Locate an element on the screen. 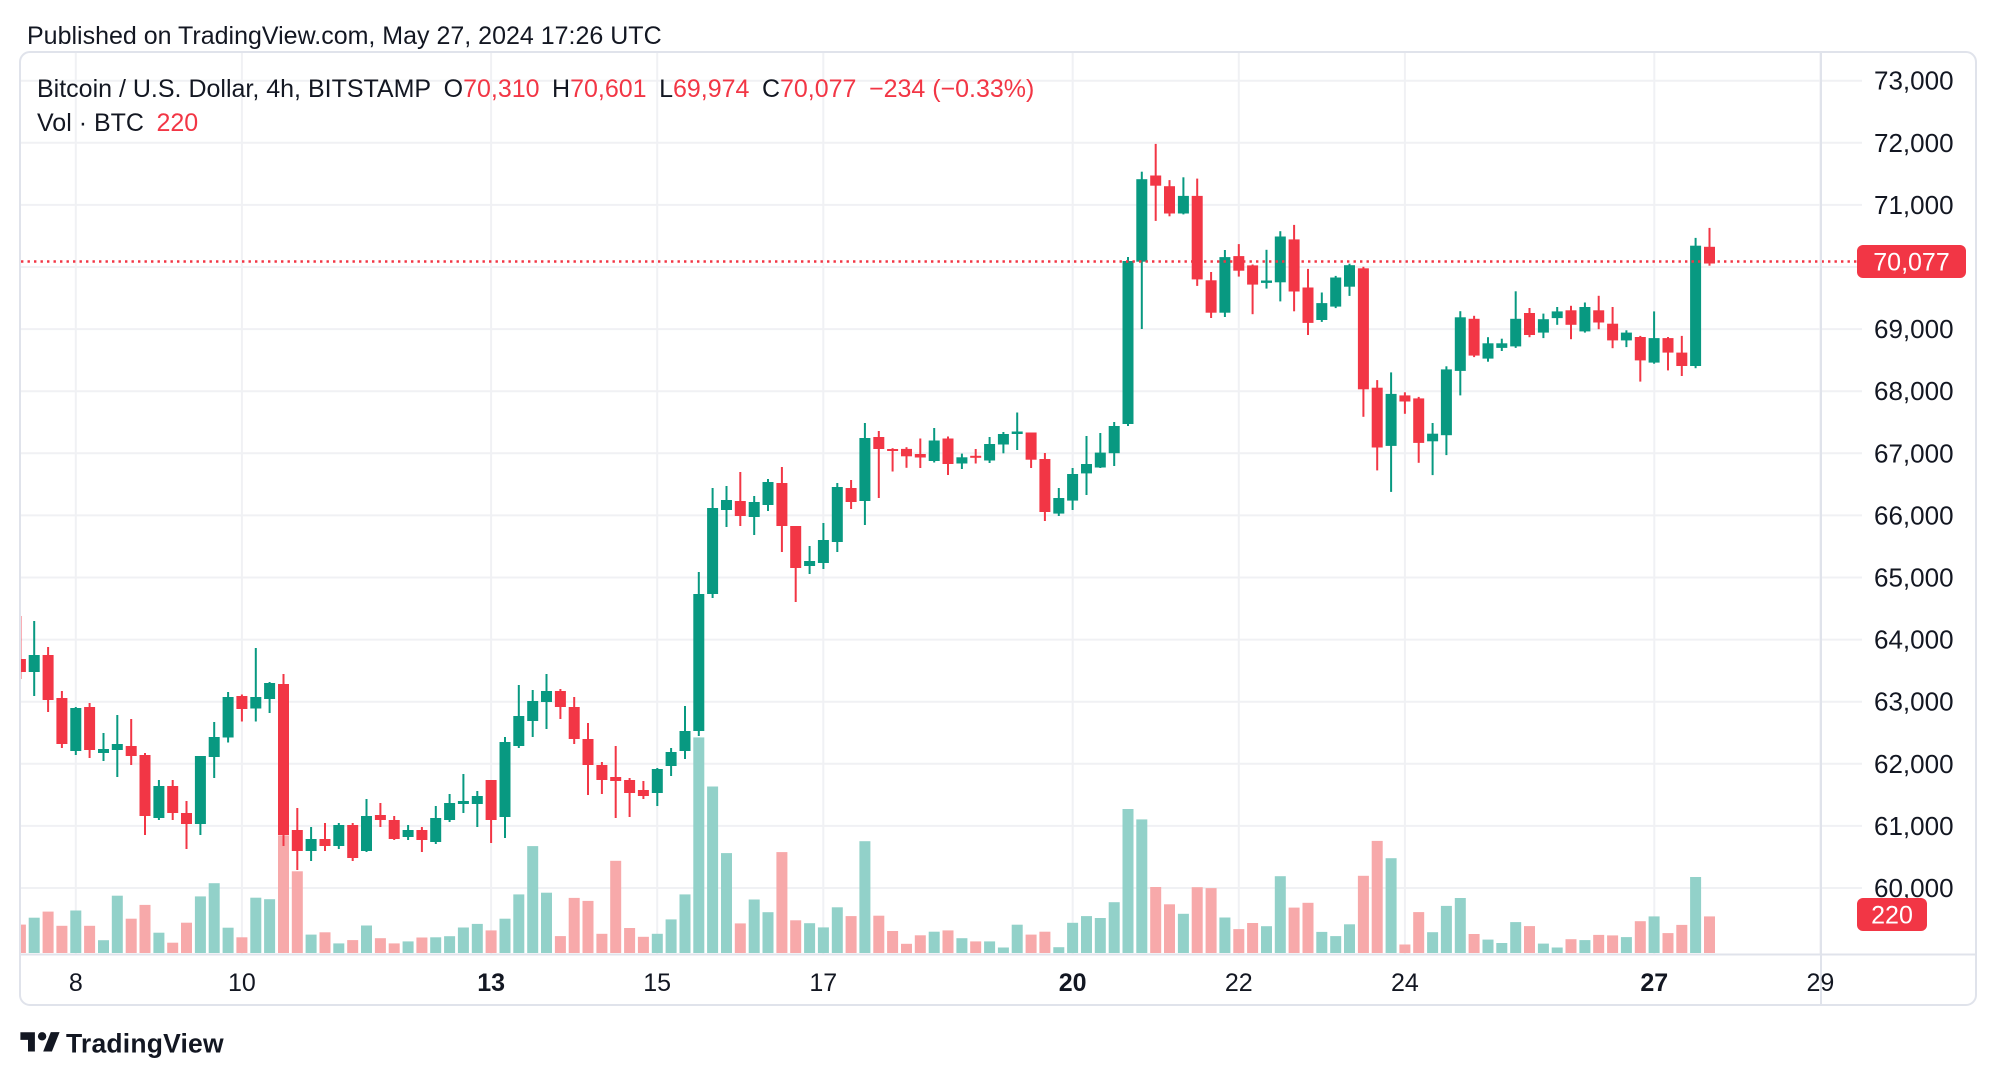 This screenshot has height=1078, width=1996. svg-text: 63,000 is located at coordinates (1914, 702).